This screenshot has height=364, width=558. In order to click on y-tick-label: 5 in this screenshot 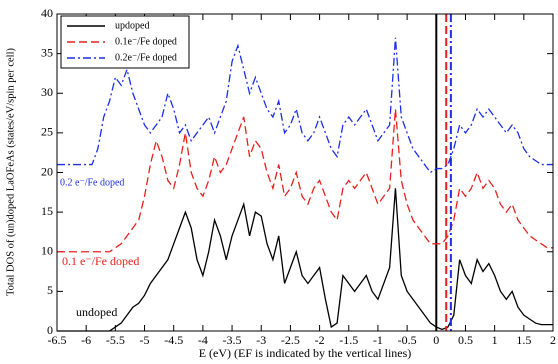, I will do `click(50, 290)`.